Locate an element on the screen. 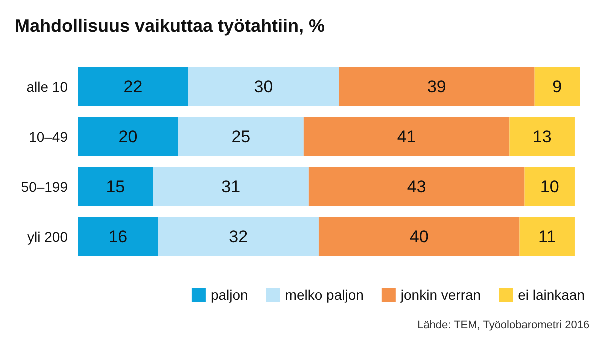 This screenshot has height=337, width=600. y-tick-label: yli 200 is located at coordinates (48, 237).